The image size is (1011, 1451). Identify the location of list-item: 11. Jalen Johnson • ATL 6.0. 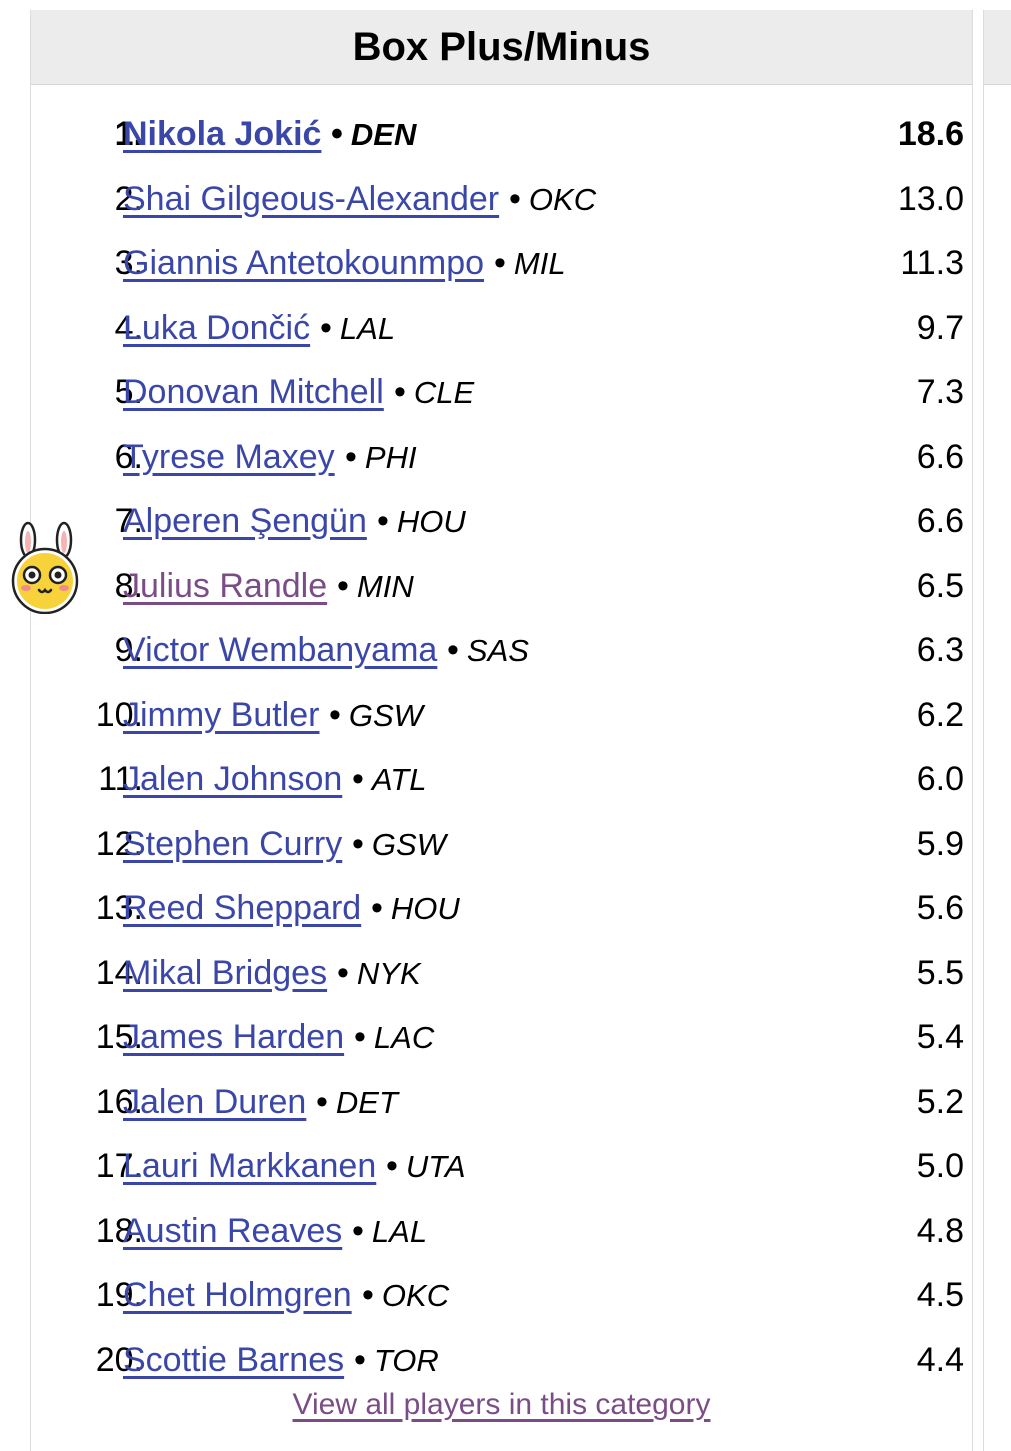
(501, 779).